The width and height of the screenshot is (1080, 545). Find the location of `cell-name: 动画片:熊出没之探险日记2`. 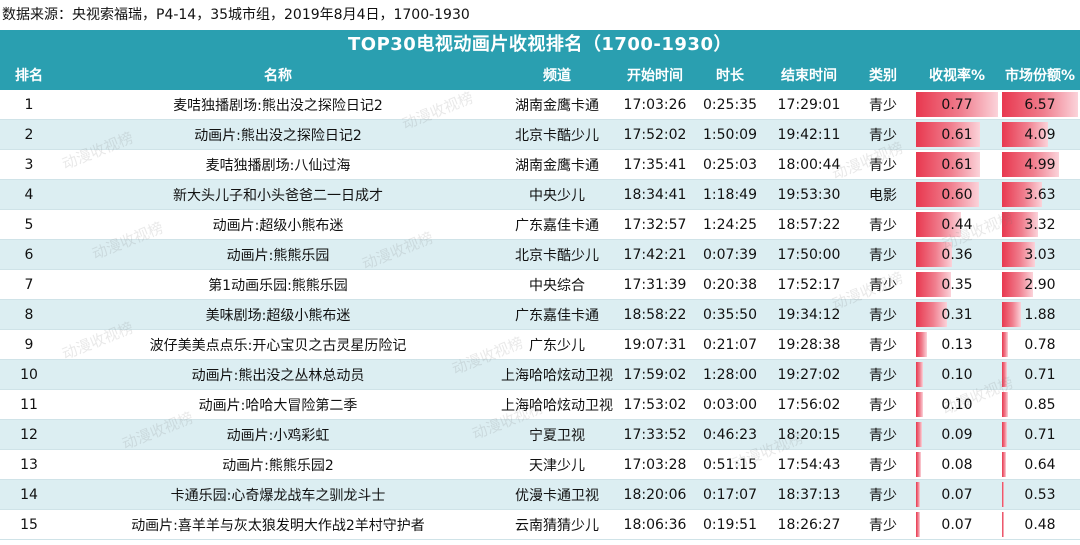

cell-name: 动画片:熊出没之探险日记2 is located at coordinates (278, 134).